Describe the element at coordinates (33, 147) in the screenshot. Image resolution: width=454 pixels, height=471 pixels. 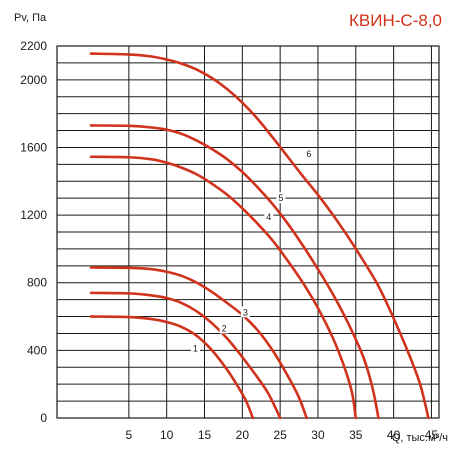
I see `y-tick-label: 1600` at that location.